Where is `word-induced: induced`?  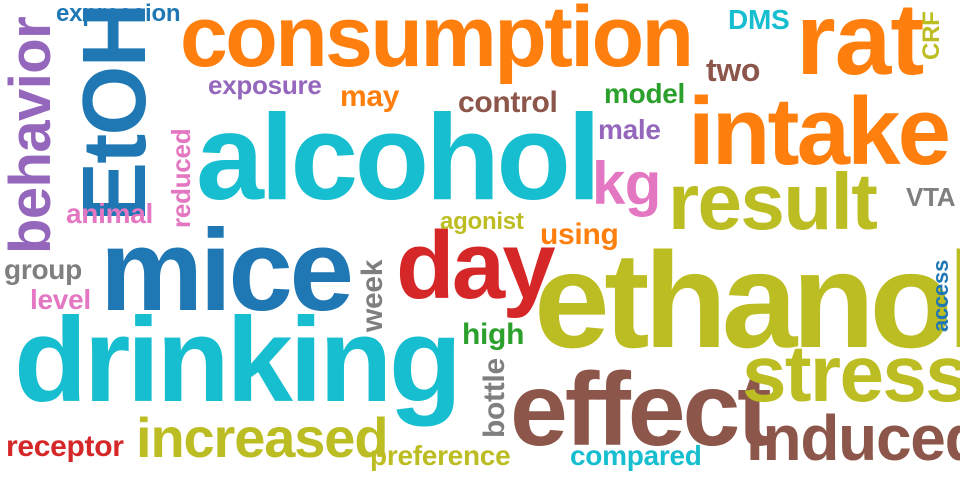 word-induced: induced is located at coordinates (853, 438).